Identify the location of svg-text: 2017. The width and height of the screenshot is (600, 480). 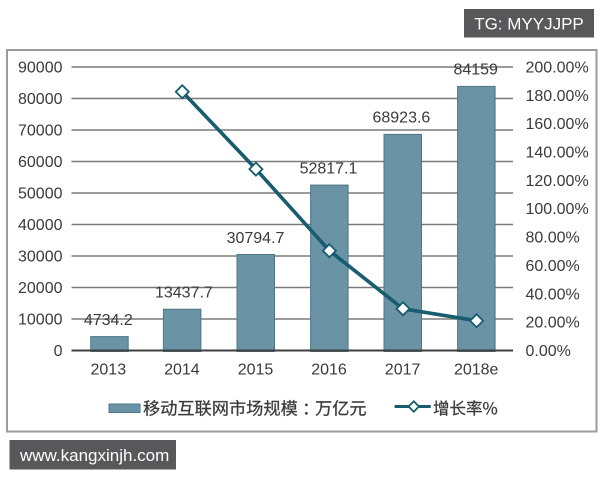
(403, 370).